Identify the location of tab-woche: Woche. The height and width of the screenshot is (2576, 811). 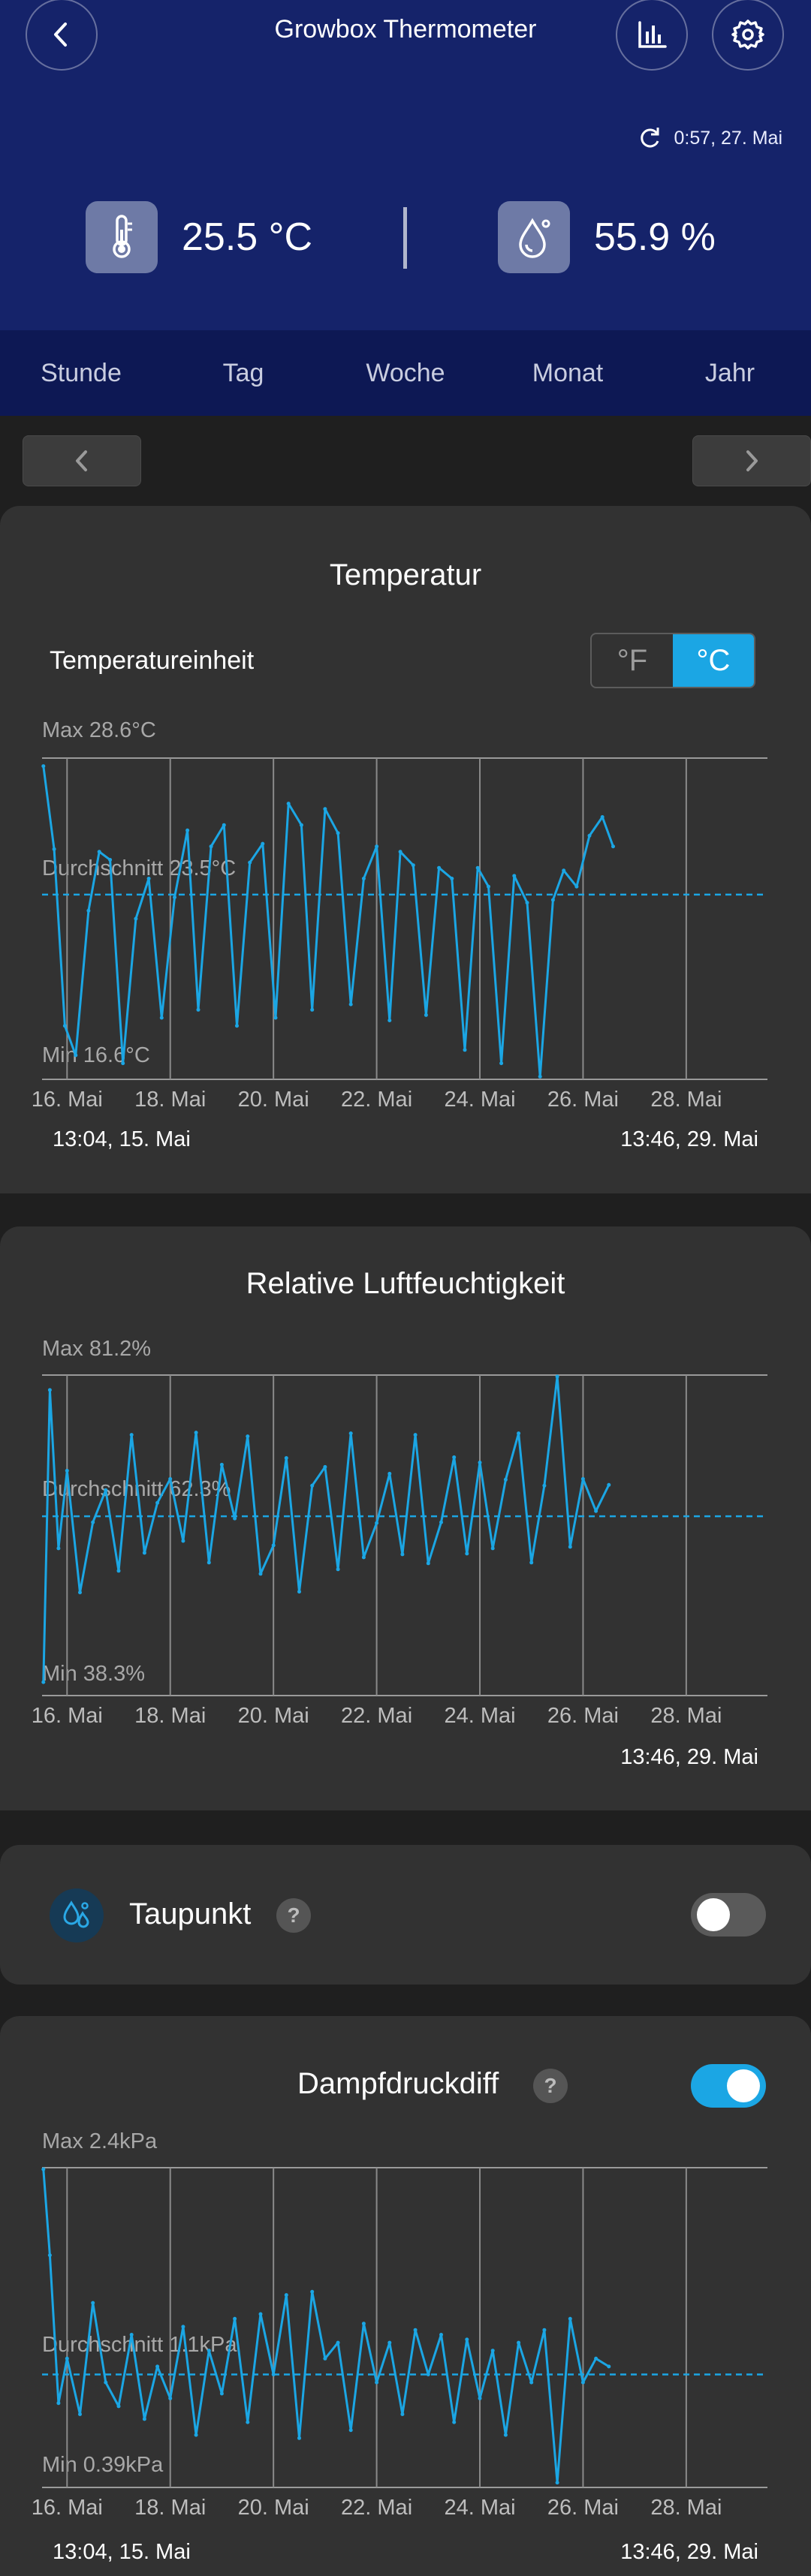
(405, 373).